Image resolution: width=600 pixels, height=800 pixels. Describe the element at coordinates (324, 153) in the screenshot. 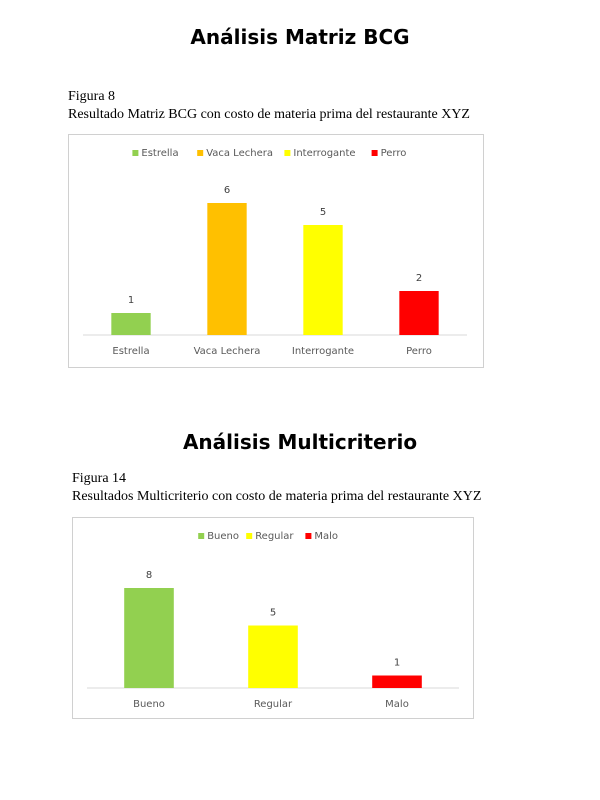

I see `legend-label-2: Interrogante` at that location.